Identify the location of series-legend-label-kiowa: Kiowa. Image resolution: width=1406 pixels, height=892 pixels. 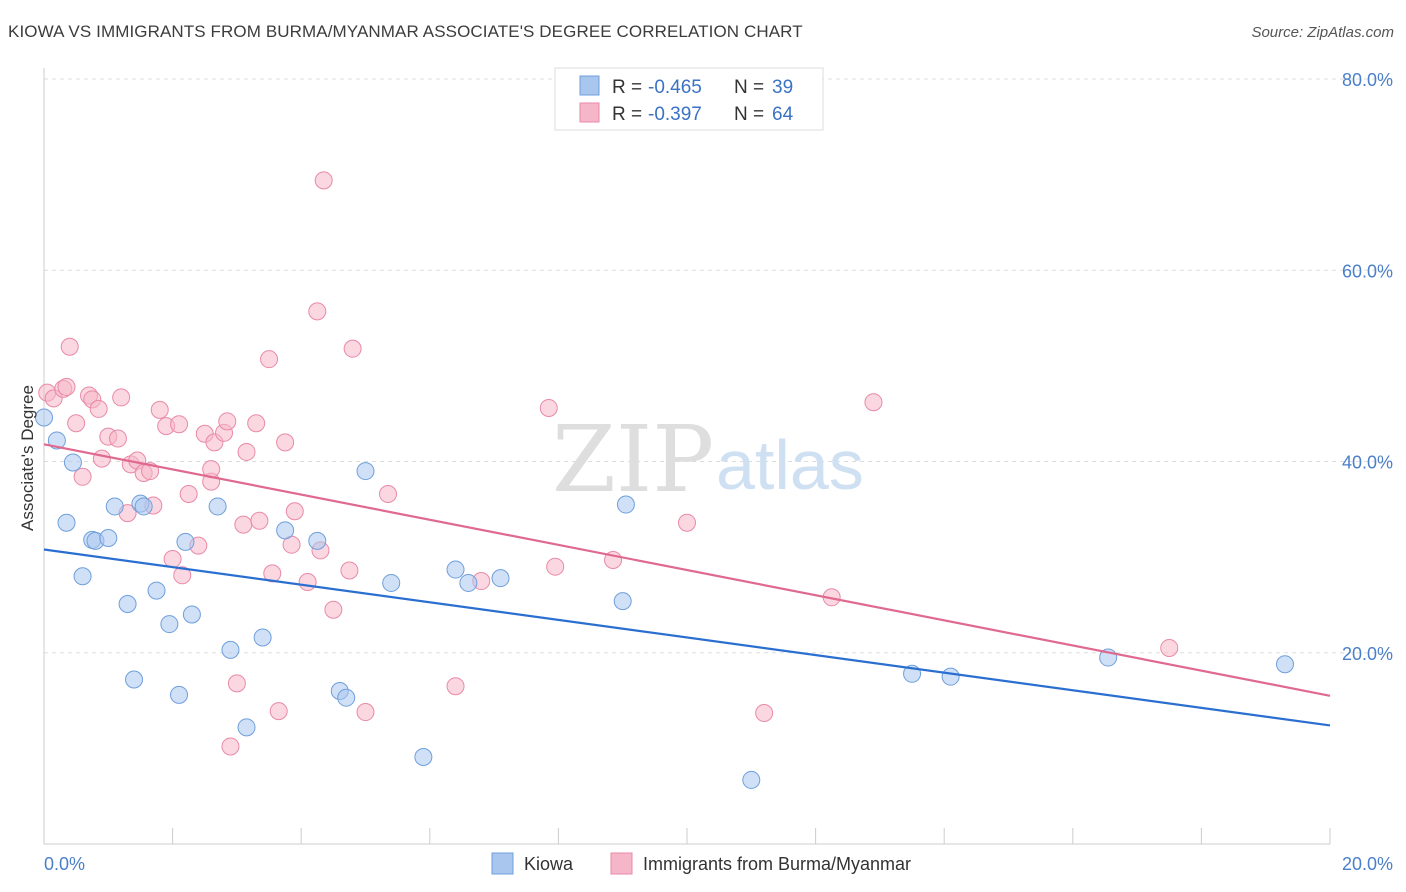
(549, 864).